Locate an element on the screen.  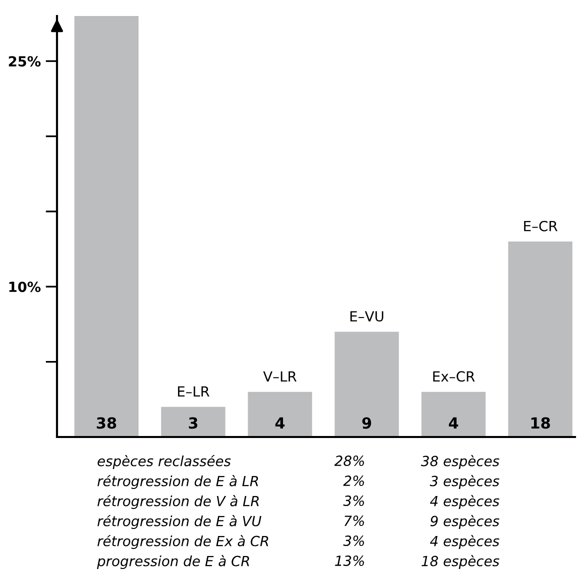
annotation: 38 is located at coordinates (106, 423).